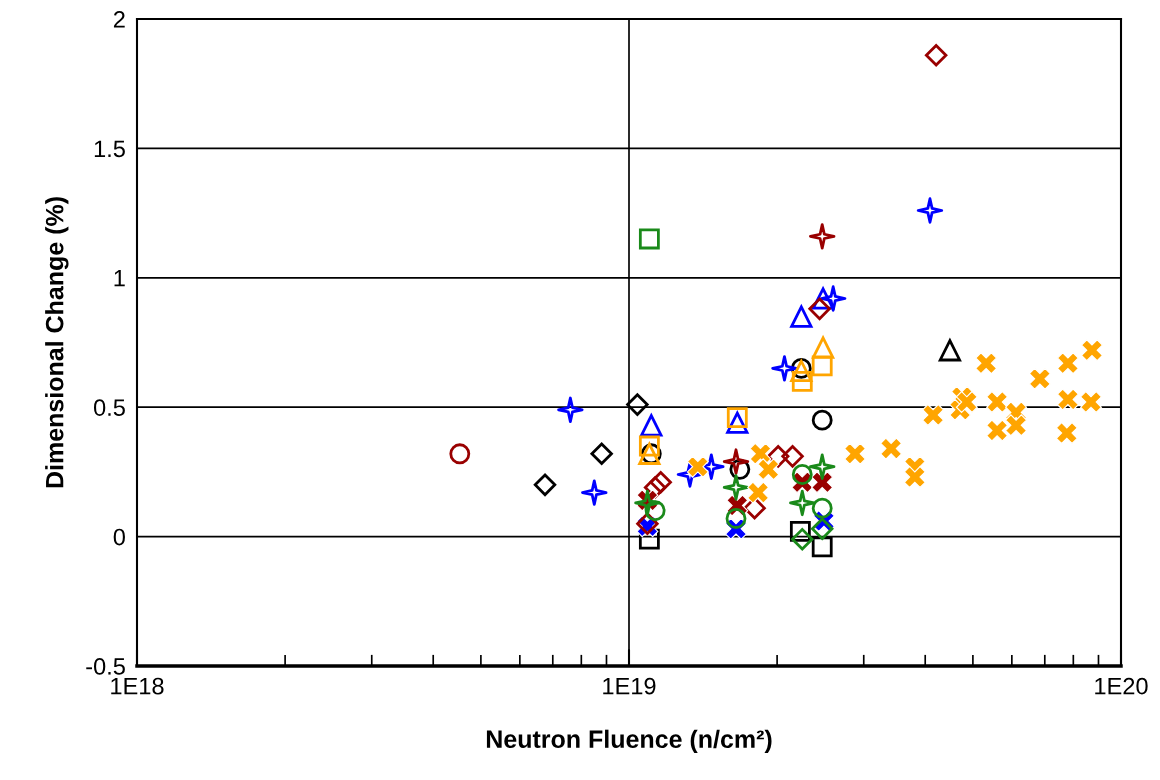 This screenshot has height=780, width=1160. Describe the element at coordinates (629, 741) in the screenshot. I see `x-axis-title: Neutron Fluence (n/cm²)` at that location.